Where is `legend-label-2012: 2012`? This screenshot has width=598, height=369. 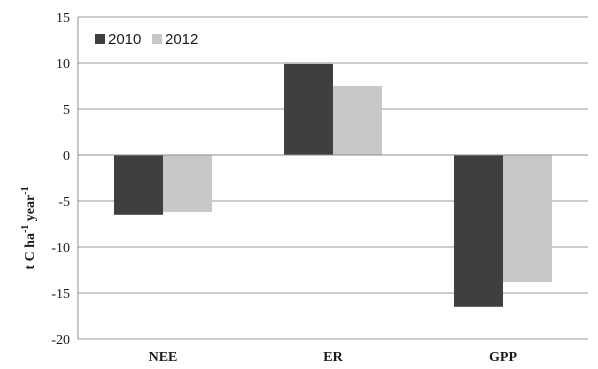 legend-label-2012: 2012 is located at coordinates (181, 39).